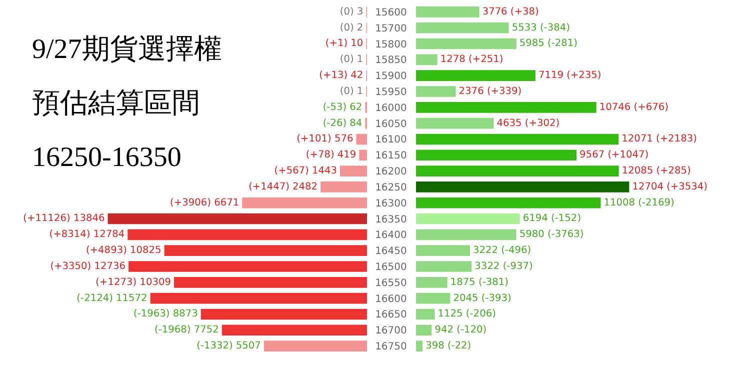 The width and height of the screenshot is (740, 368). I want to click on y-tick-label: 15700, so click(391, 28).